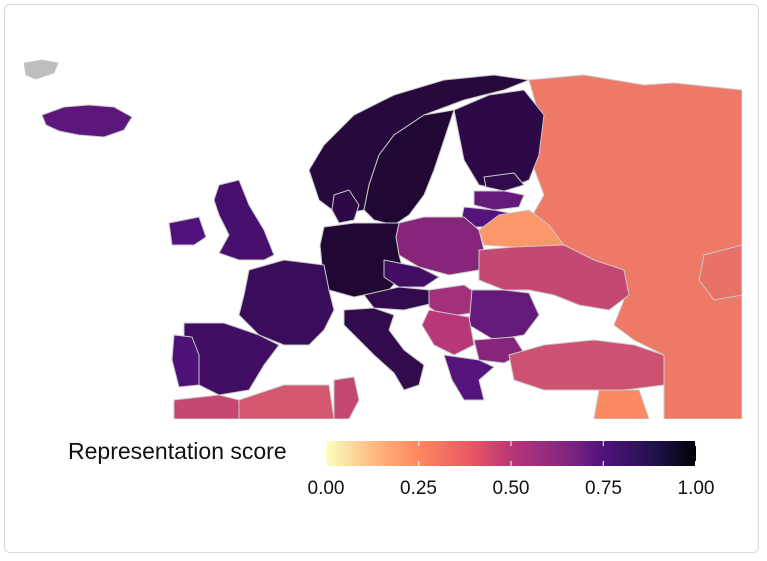  I want to click on region-czechia, so click(411, 273).